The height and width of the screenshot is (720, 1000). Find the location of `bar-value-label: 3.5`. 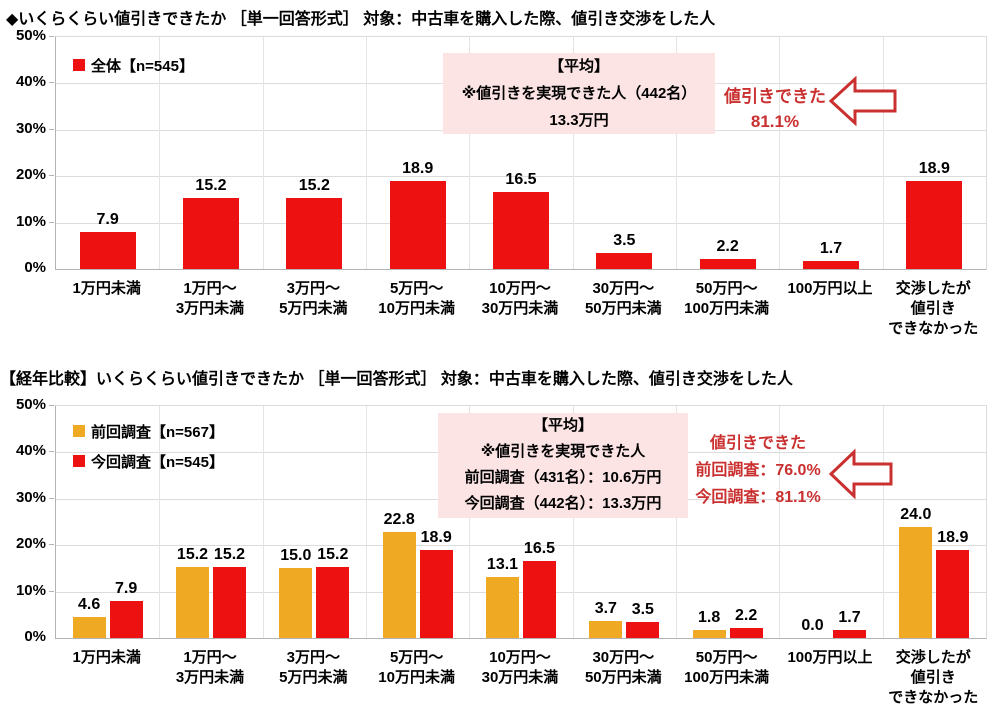

bar-value-label: 3.5 is located at coordinates (624, 240).